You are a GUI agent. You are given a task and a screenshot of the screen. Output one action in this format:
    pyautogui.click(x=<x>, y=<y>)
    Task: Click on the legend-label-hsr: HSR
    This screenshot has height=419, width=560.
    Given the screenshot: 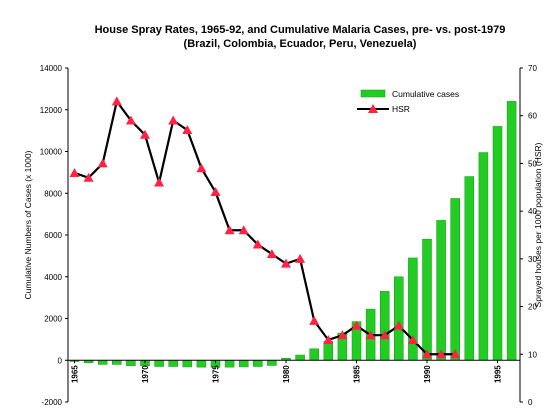 What is the action you would take?
    pyautogui.click(x=401, y=109)
    